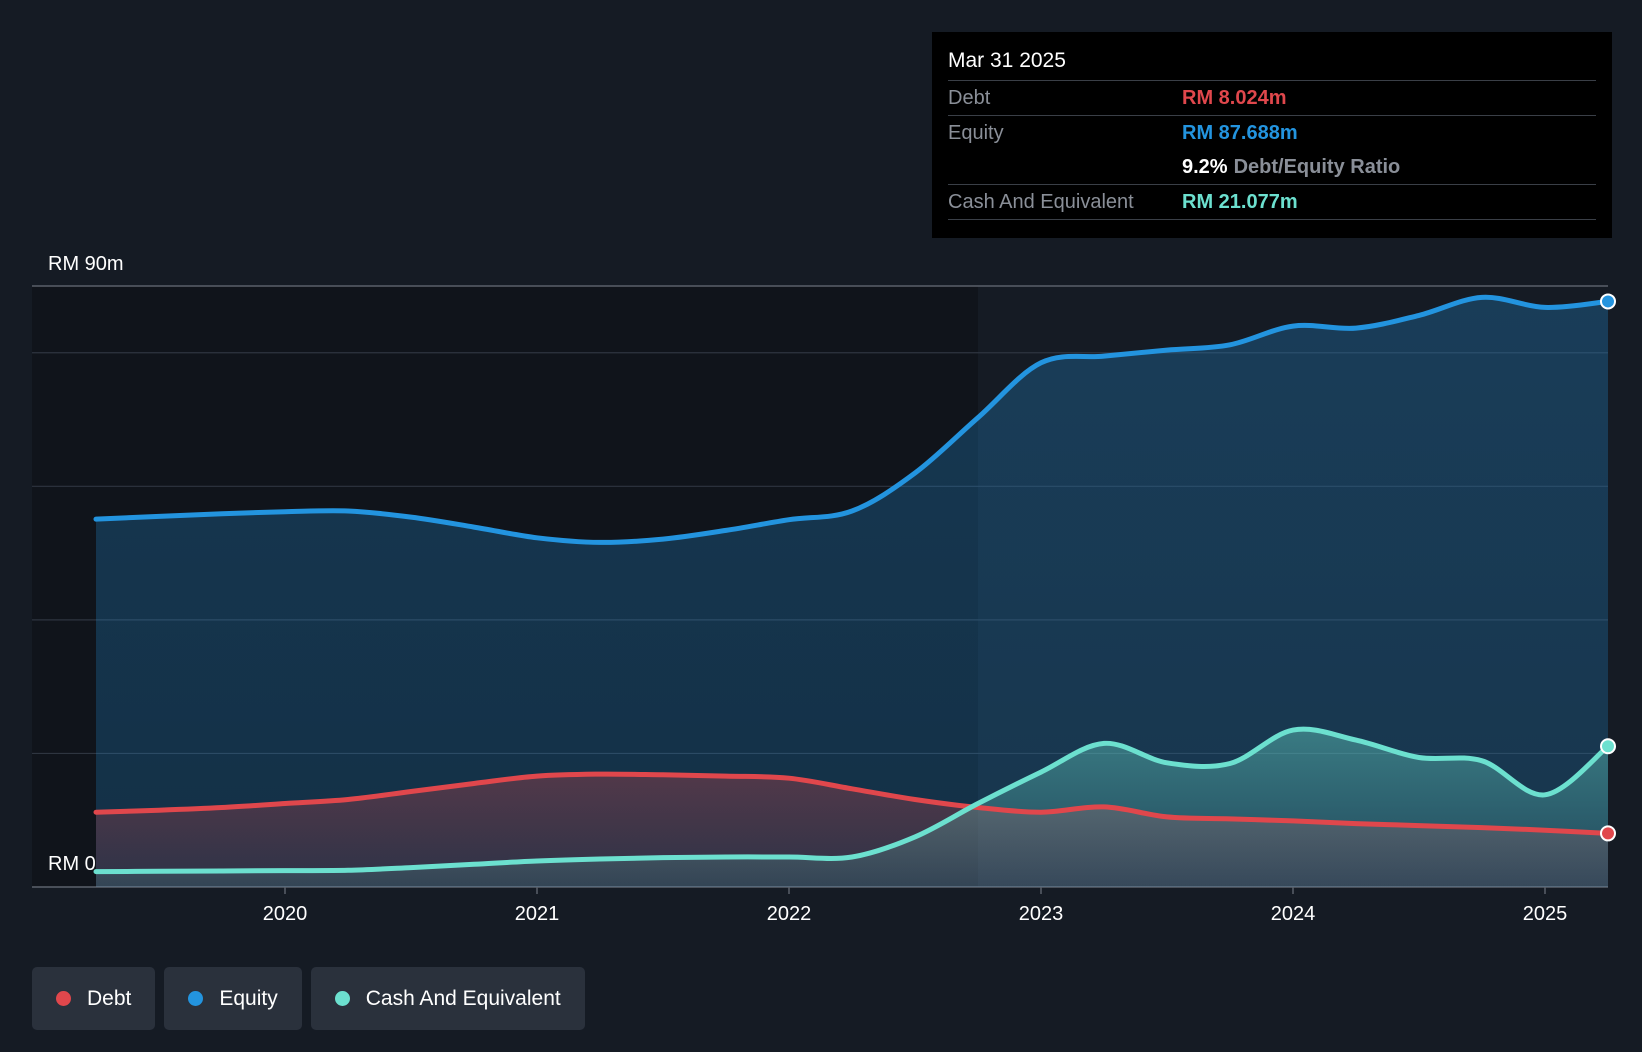 This screenshot has height=1052, width=1642. I want to click on legend-label-equity: Equity, so click(248, 998).